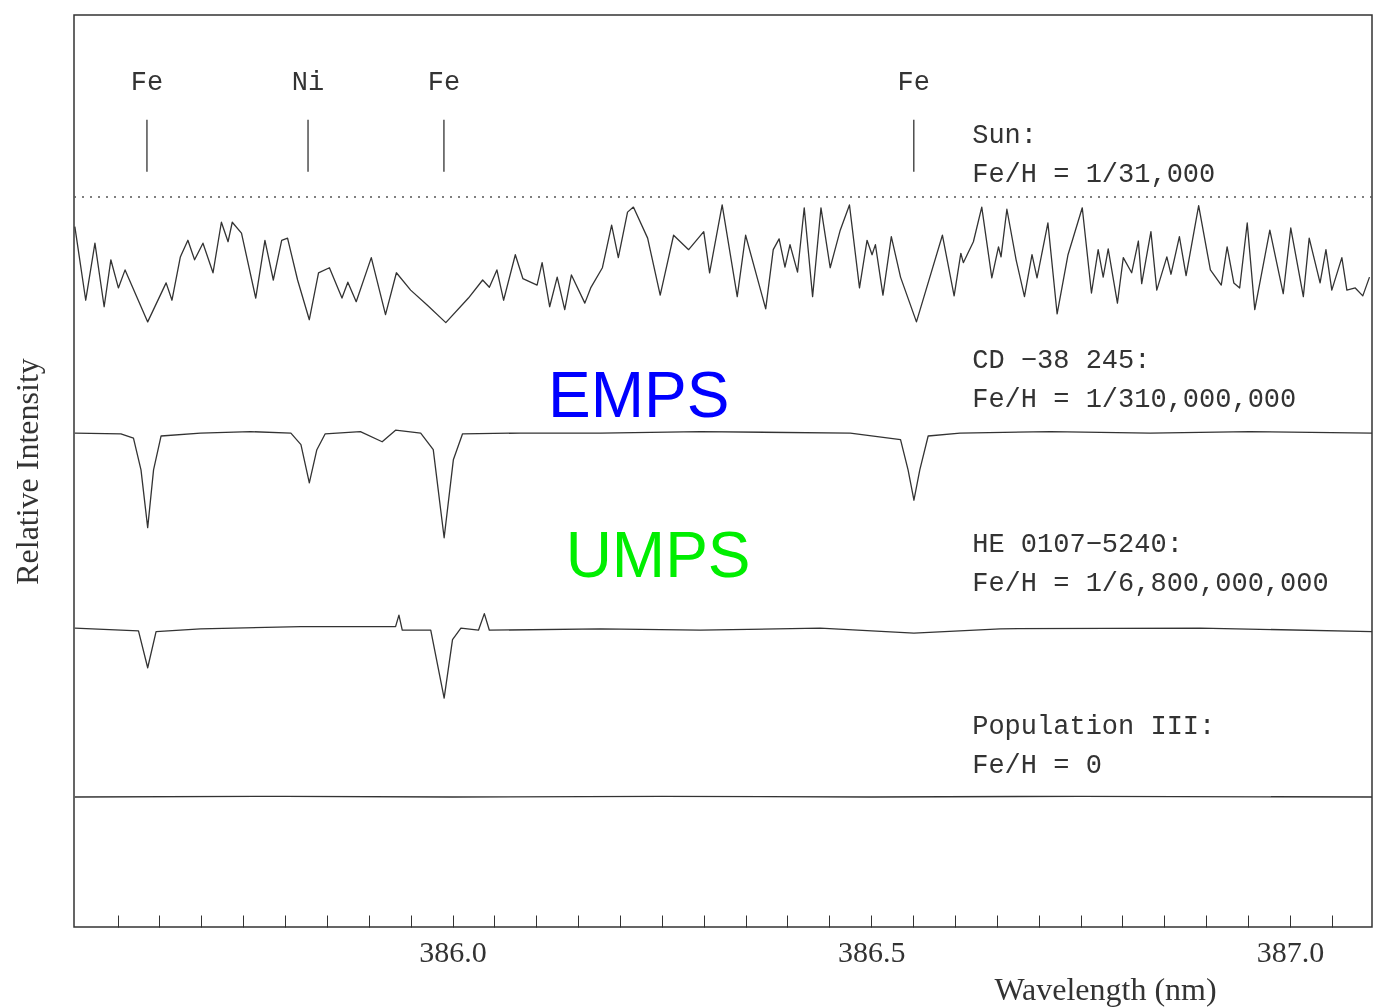  I want to click on series-label: HE 0107−5240: Fe/H = 1/6,800,000,000, so click(1150, 564).